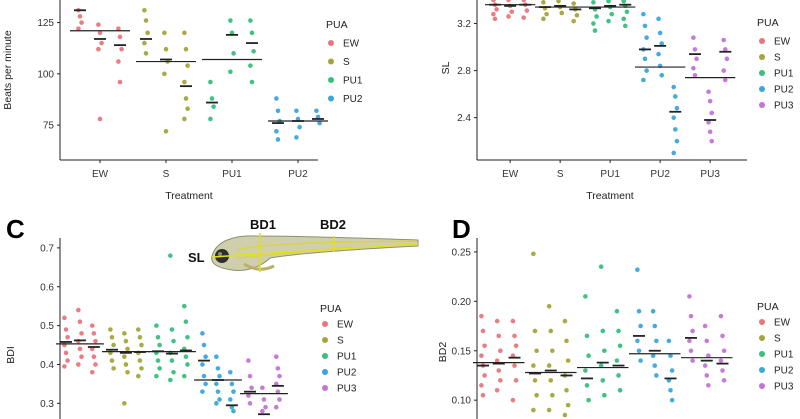 The height and width of the screenshot is (419, 800). I want to click on panel-c-legend-label-pu2: PU2, so click(347, 373).